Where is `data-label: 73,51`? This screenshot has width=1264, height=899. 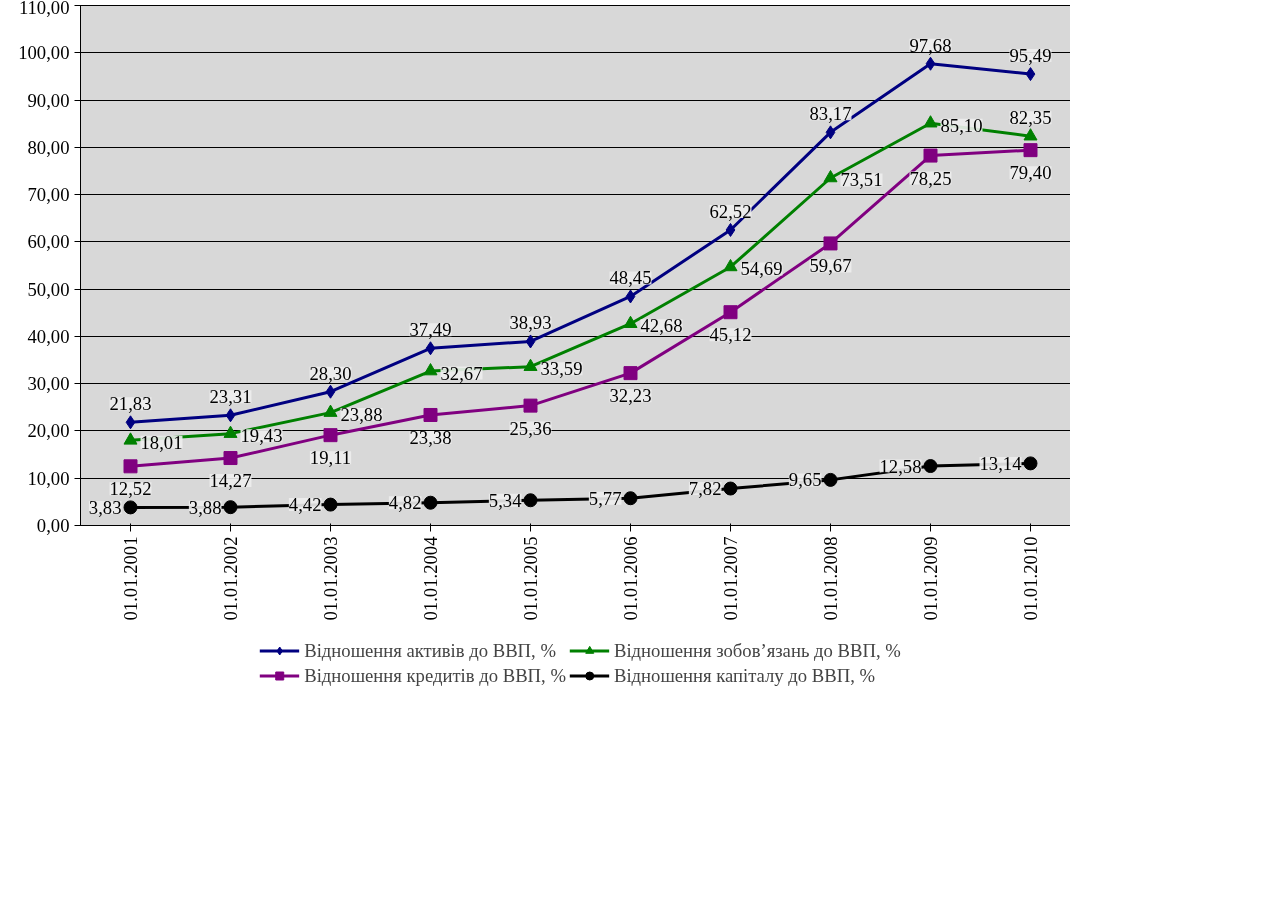 data-label: 73,51 is located at coordinates (861, 180).